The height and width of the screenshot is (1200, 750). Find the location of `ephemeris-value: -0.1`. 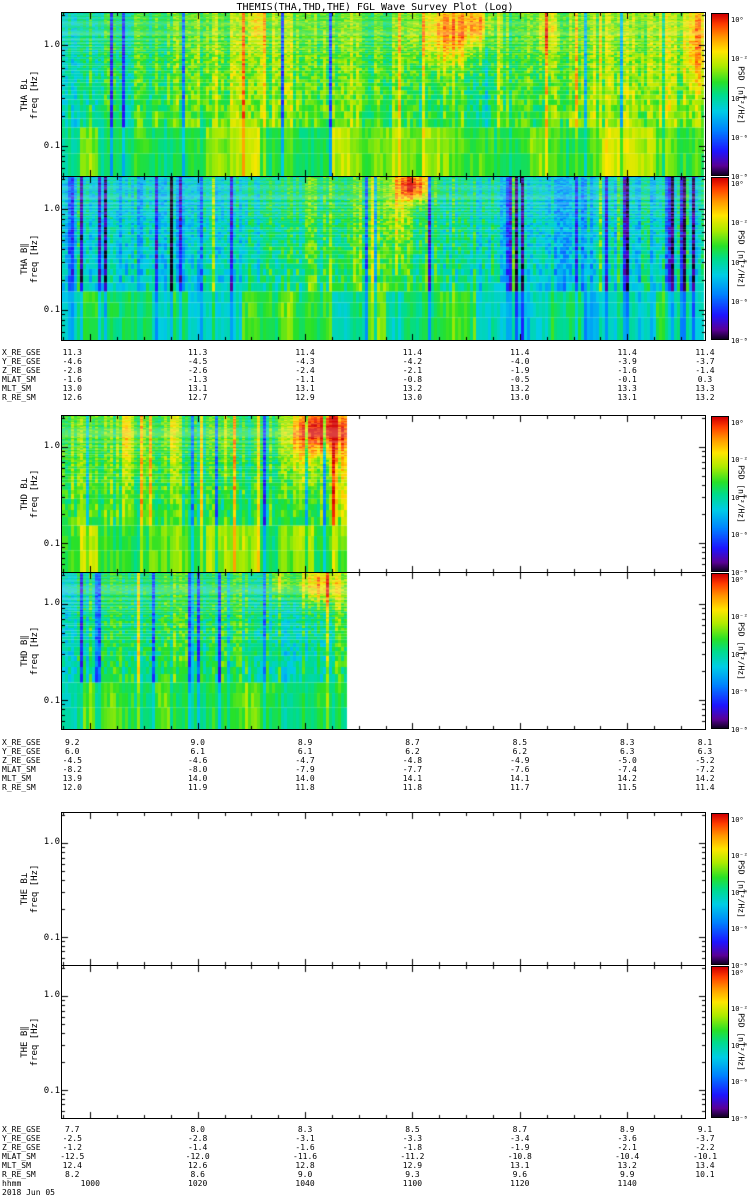

ephemeris-value: -0.1 is located at coordinates (627, 379).